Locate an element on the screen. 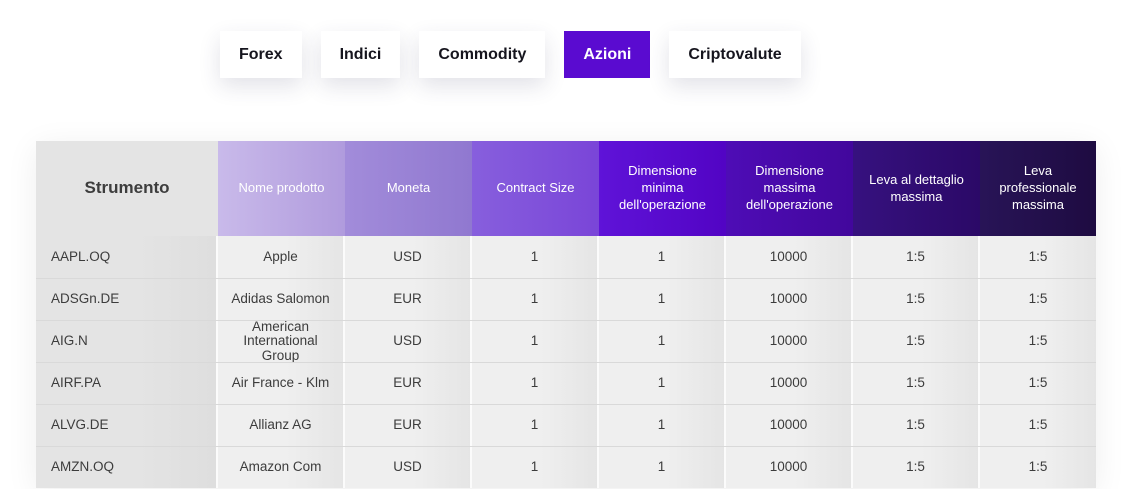 The height and width of the screenshot is (489, 1132). cell-nome-prodotto: Air France - Klm is located at coordinates (281, 383).